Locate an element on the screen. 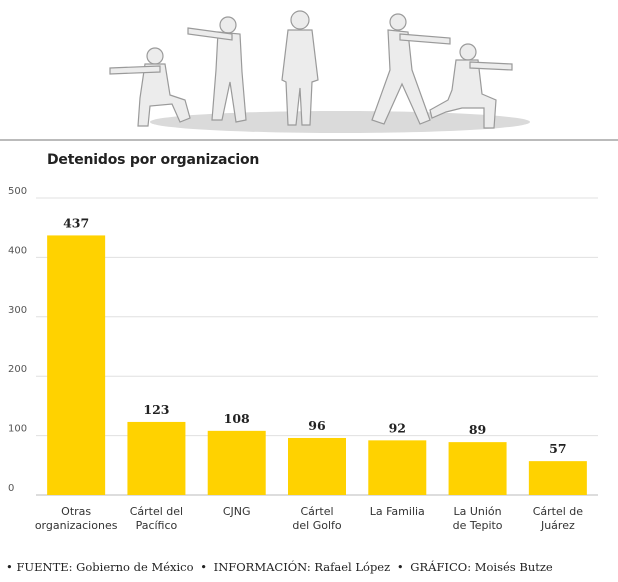  y-tick-label: 100 is located at coordinates (17, 429).